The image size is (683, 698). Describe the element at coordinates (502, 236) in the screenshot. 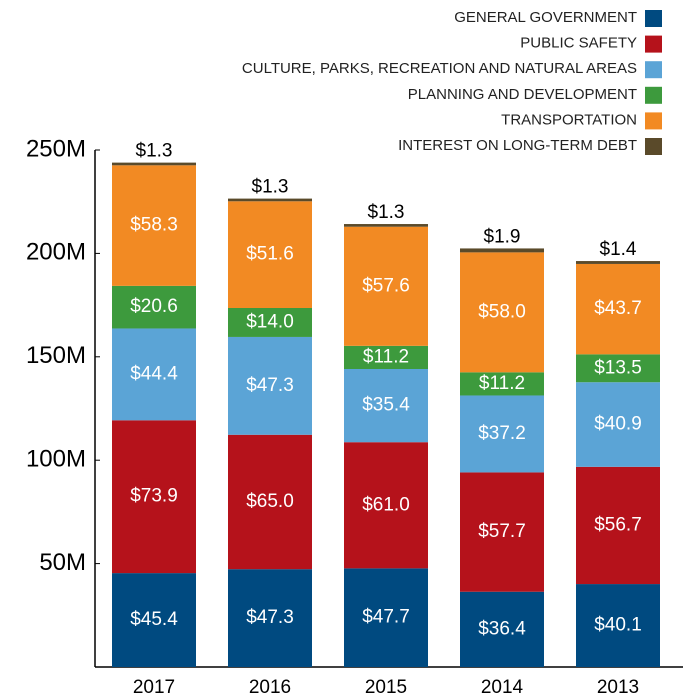

I see `data-label: $1.9` at that location.